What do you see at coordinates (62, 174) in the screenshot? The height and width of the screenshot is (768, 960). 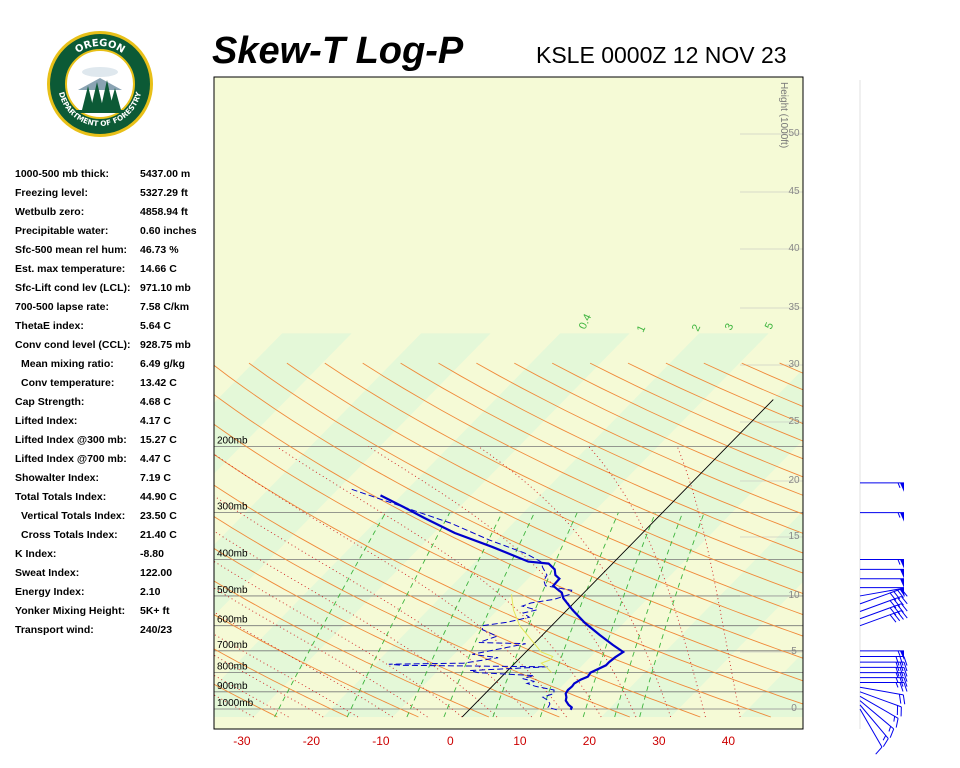 I see `stat-label: 1000-500 mb thick:` at bounding box center [62, 174].